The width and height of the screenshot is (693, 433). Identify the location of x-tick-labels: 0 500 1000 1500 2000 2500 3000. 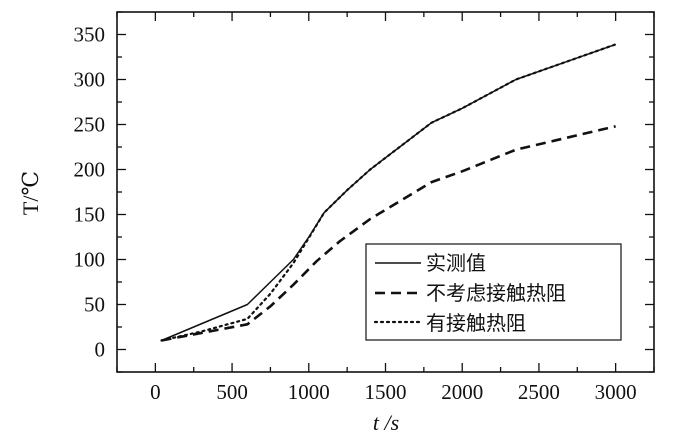
(393, 392).